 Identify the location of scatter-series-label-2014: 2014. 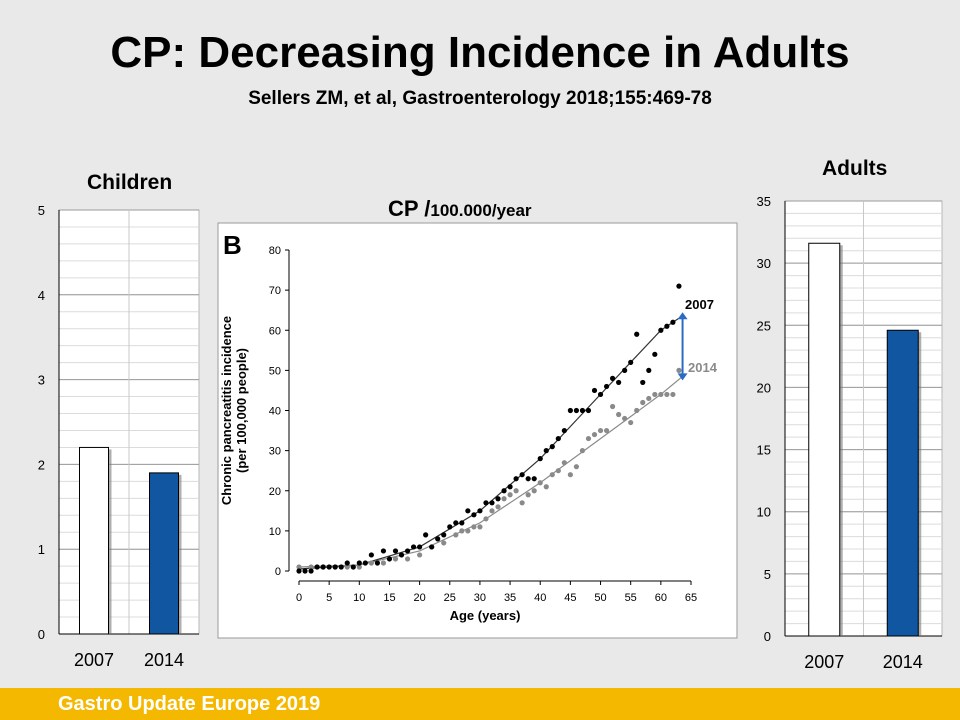
(703, 367).